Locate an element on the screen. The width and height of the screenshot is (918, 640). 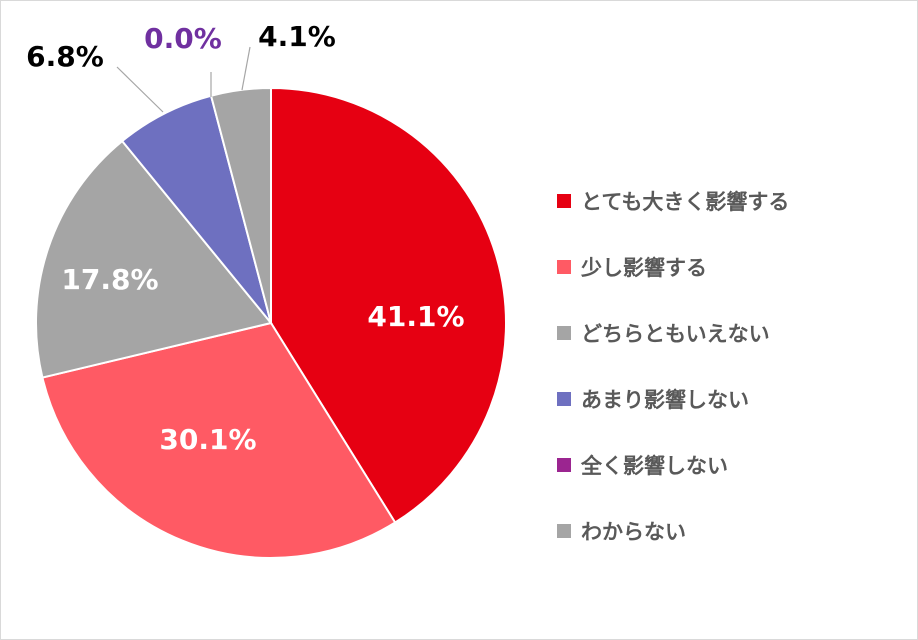
legend-label: とても大きく影響する is located at coordinates (685, 202).